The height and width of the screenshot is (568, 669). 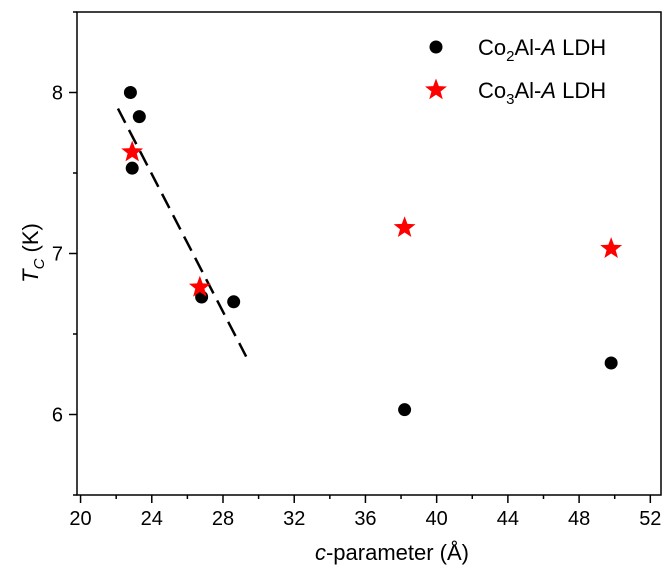 What do you see at coordinates (542, 93) in the screenshot?
I see `legend-label: Co3Al-A LDH` at bounding box center [542, 93].